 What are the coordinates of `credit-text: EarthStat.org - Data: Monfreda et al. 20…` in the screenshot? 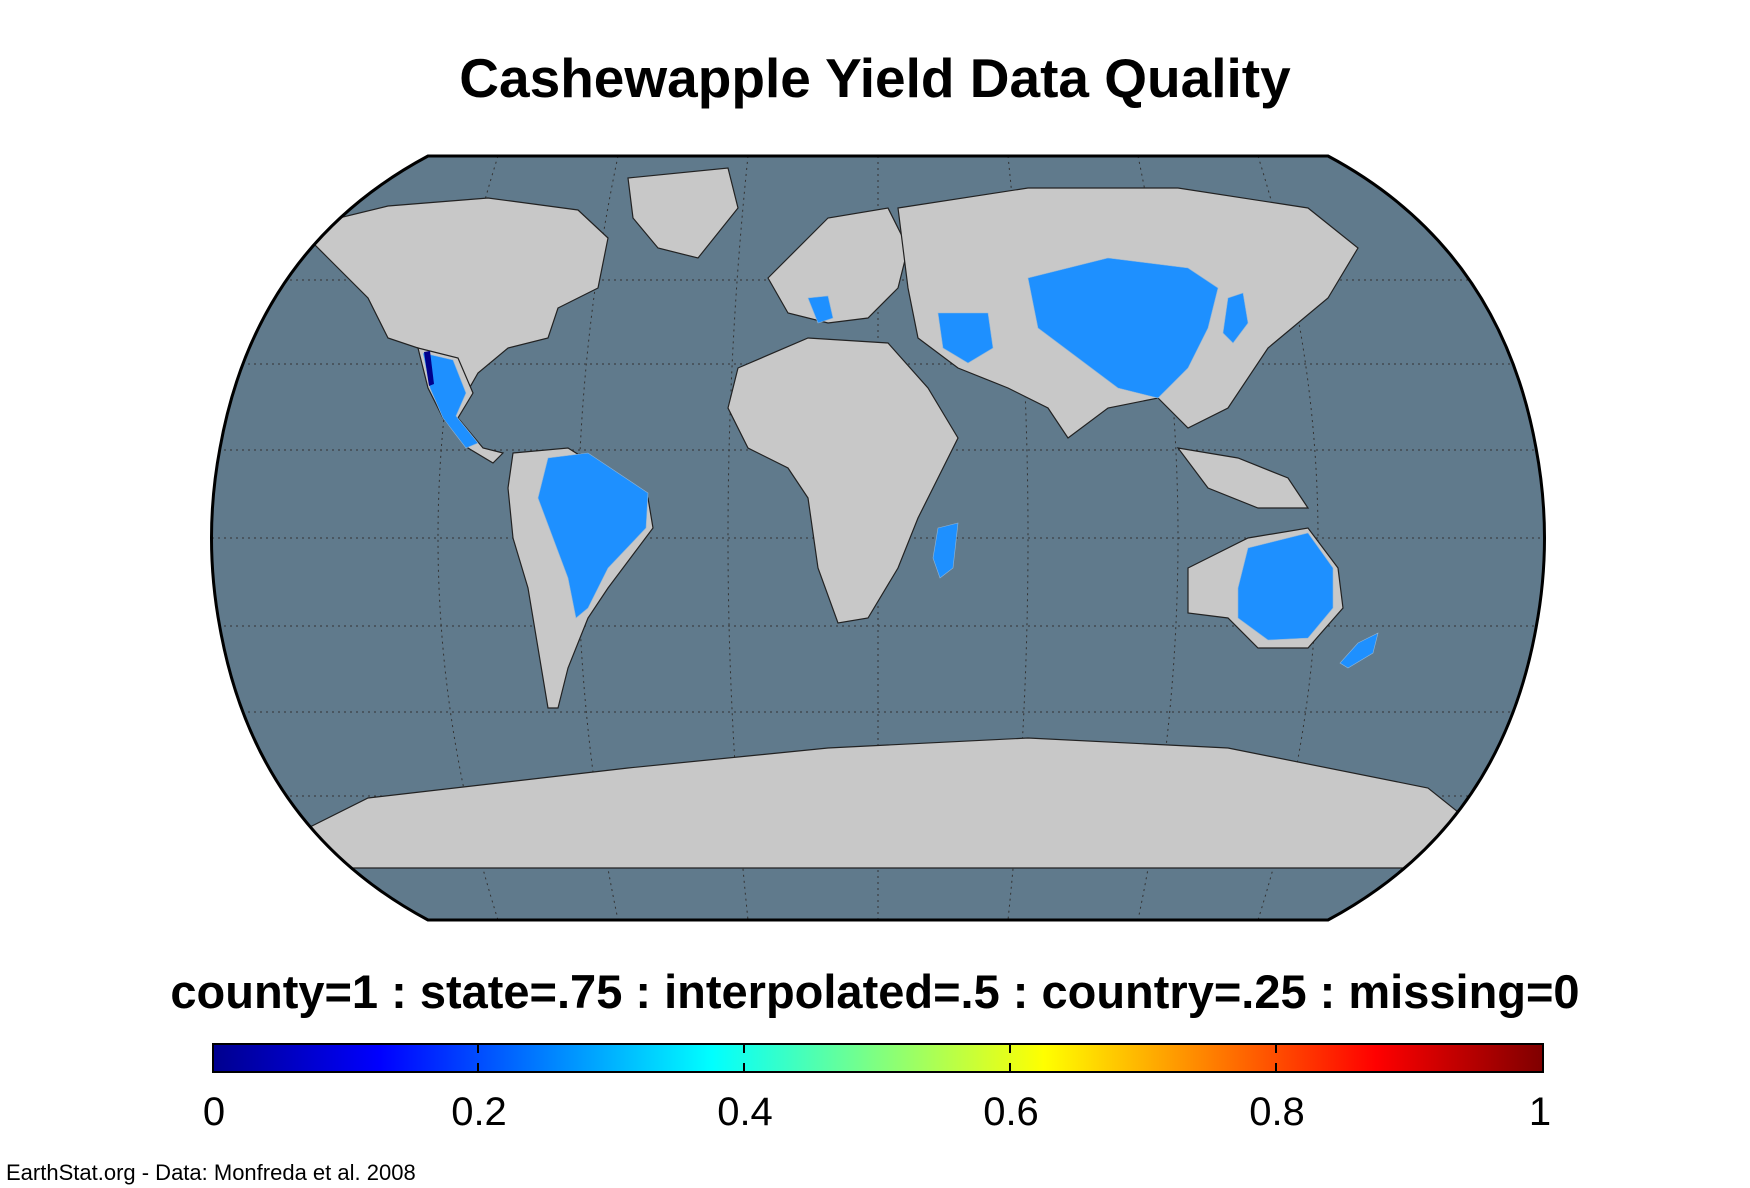 It's located at (211, 1172).